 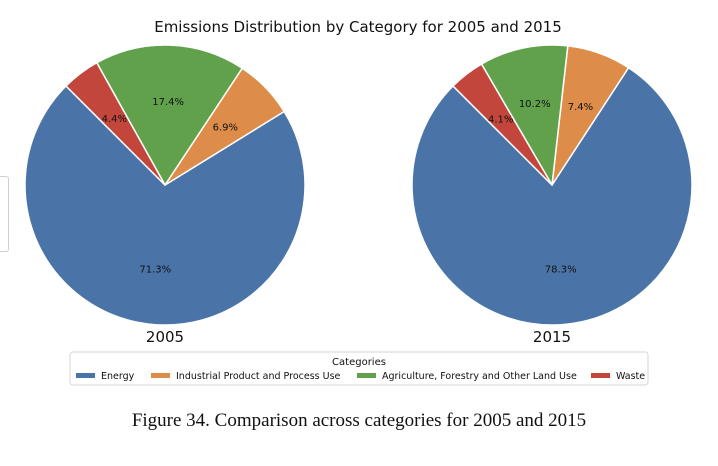 I want to click on legend-label-waste: Waste, so click(x=630, y=376).